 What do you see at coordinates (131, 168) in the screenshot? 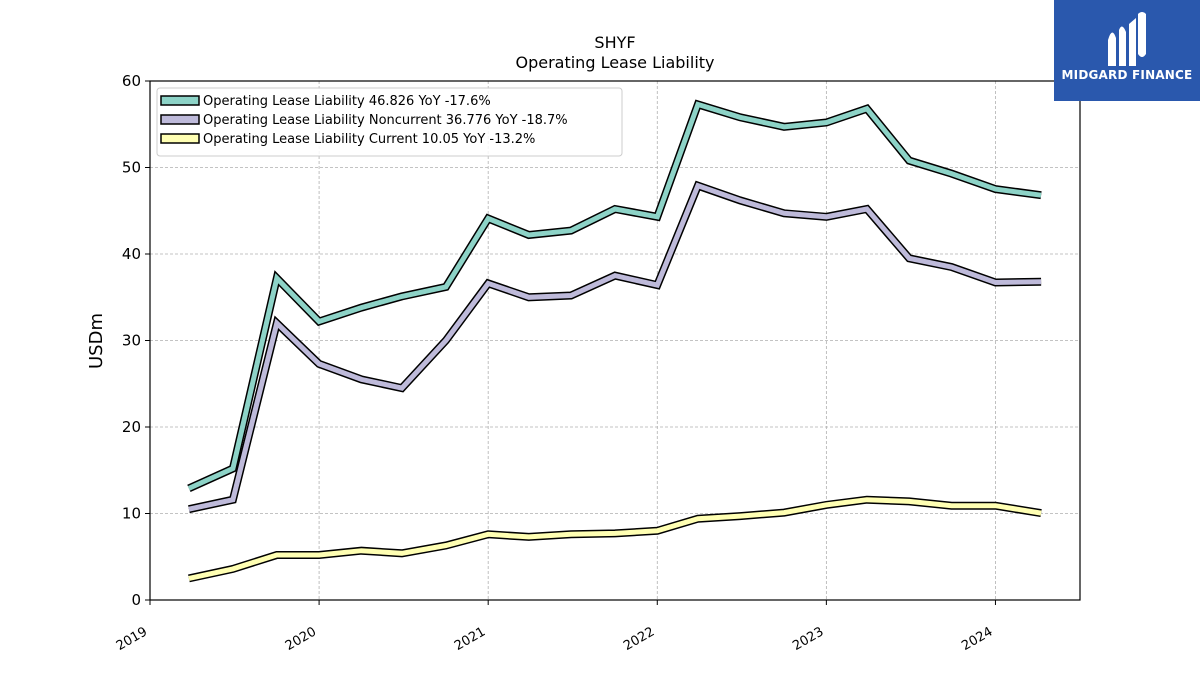
I see `y-tick-label: 50` at bounding box center [131, 168].